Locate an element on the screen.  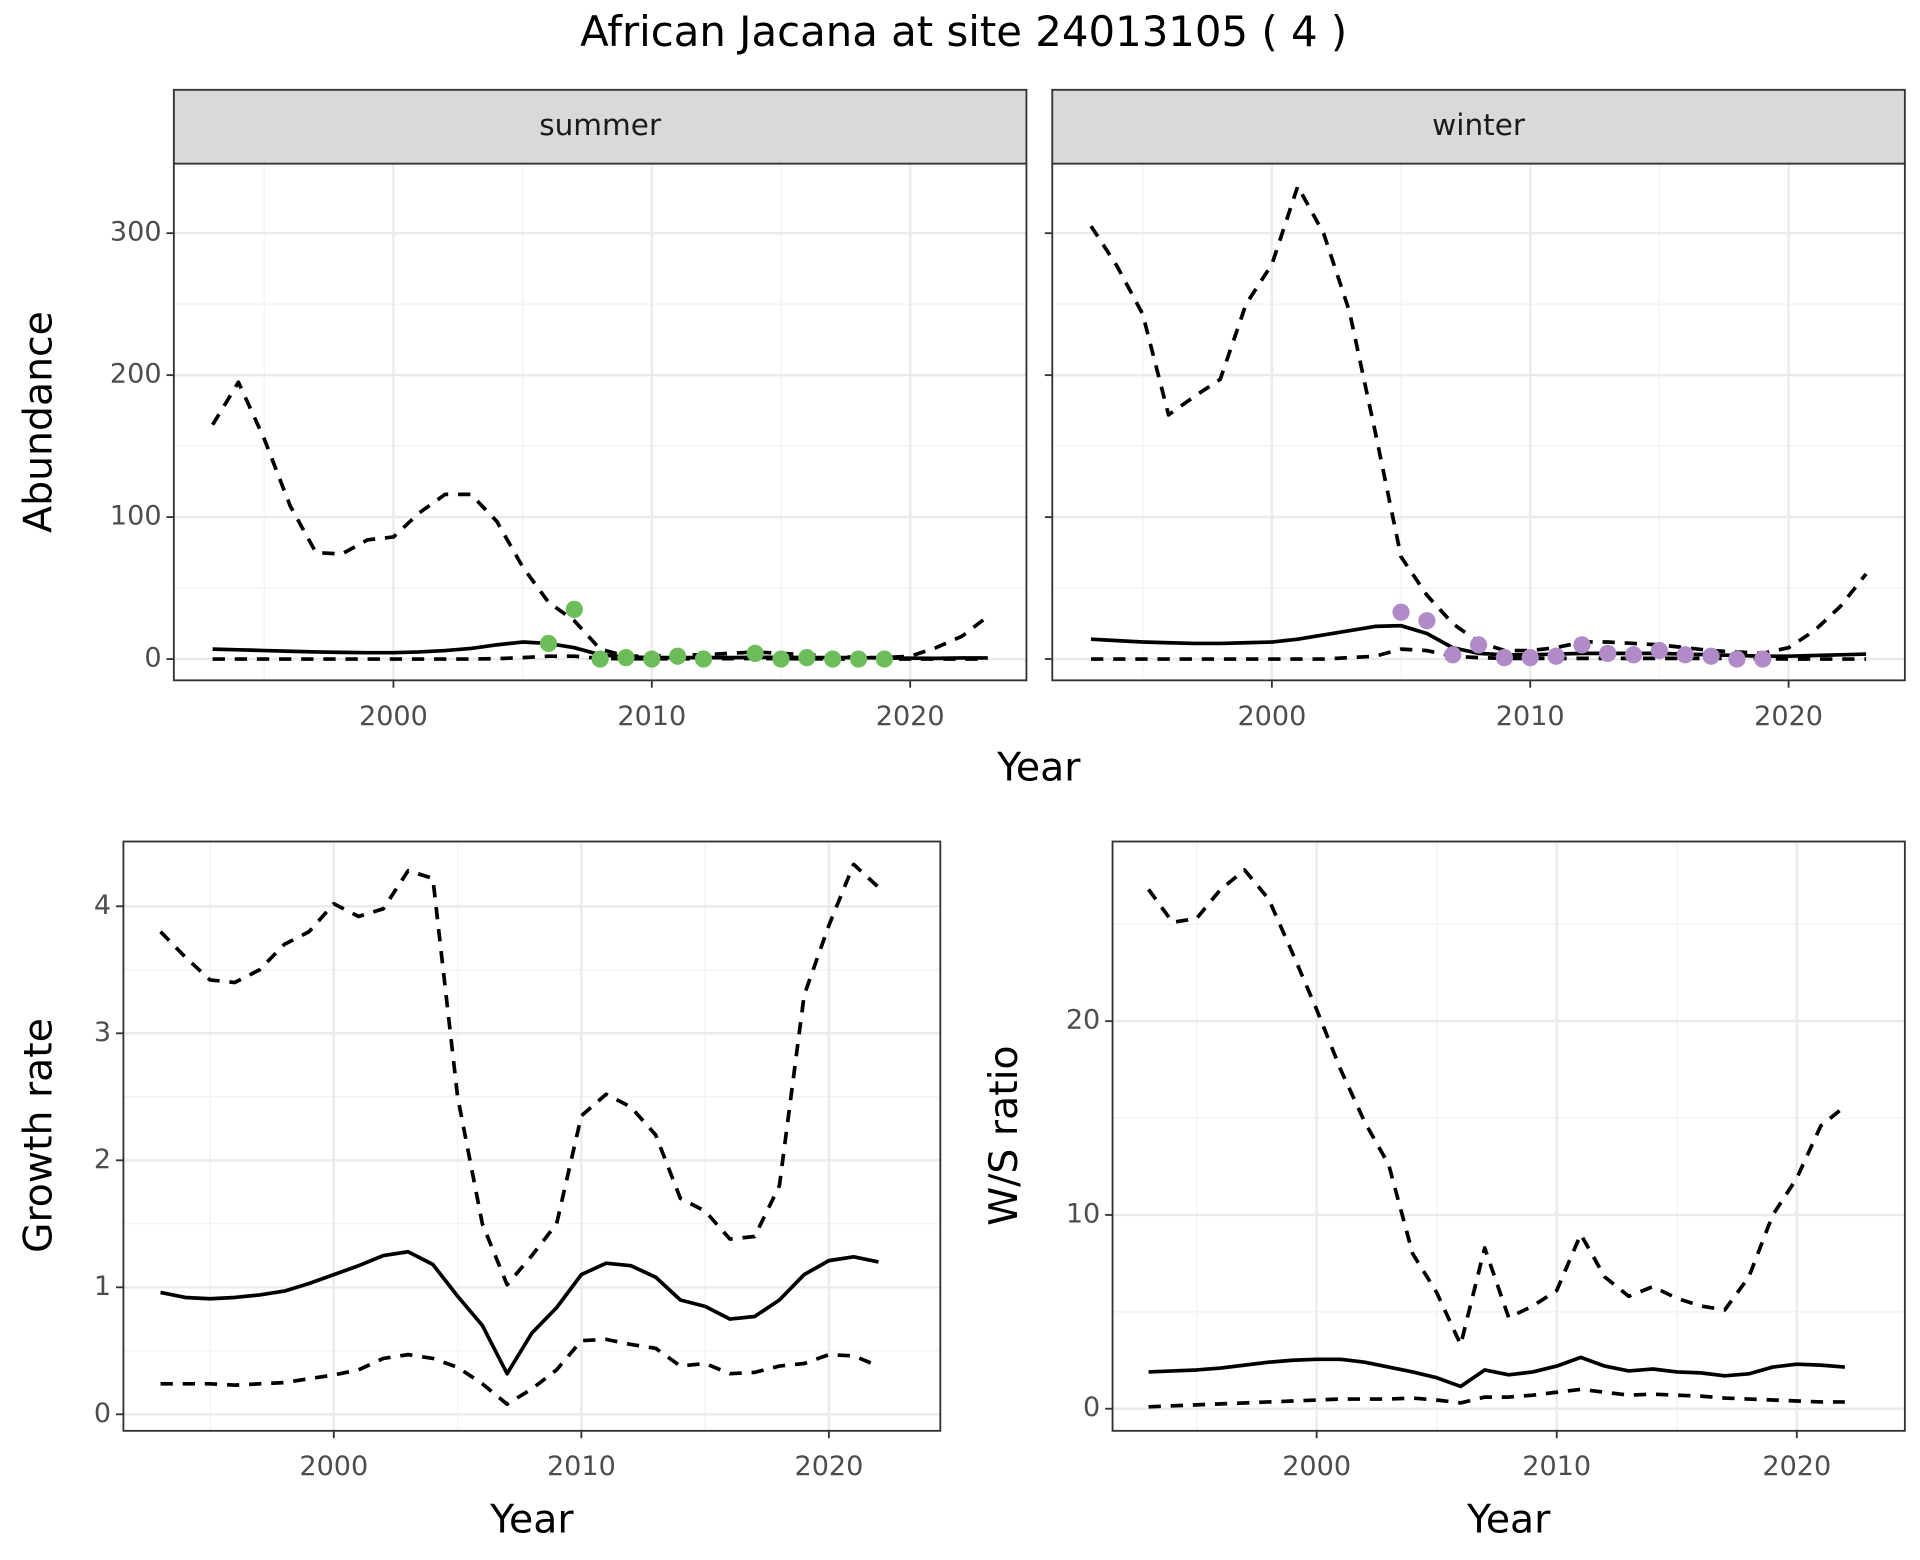
strip-label: winter is located at coordinates (1479, 125).